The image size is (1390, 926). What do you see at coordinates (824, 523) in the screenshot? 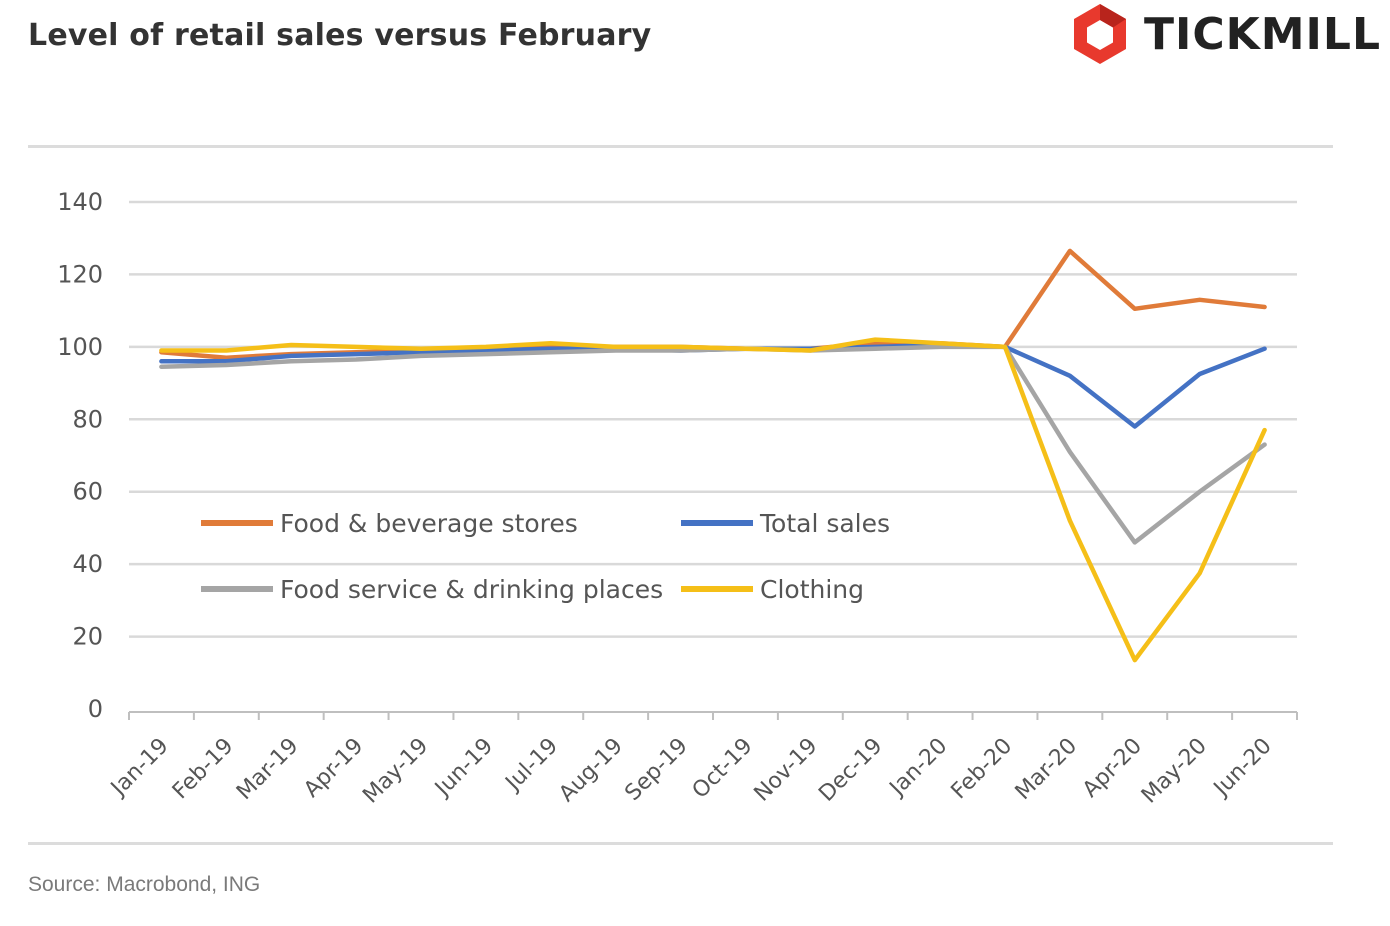
I see `legend-label: Total sales` at bounding box center [824, 523].